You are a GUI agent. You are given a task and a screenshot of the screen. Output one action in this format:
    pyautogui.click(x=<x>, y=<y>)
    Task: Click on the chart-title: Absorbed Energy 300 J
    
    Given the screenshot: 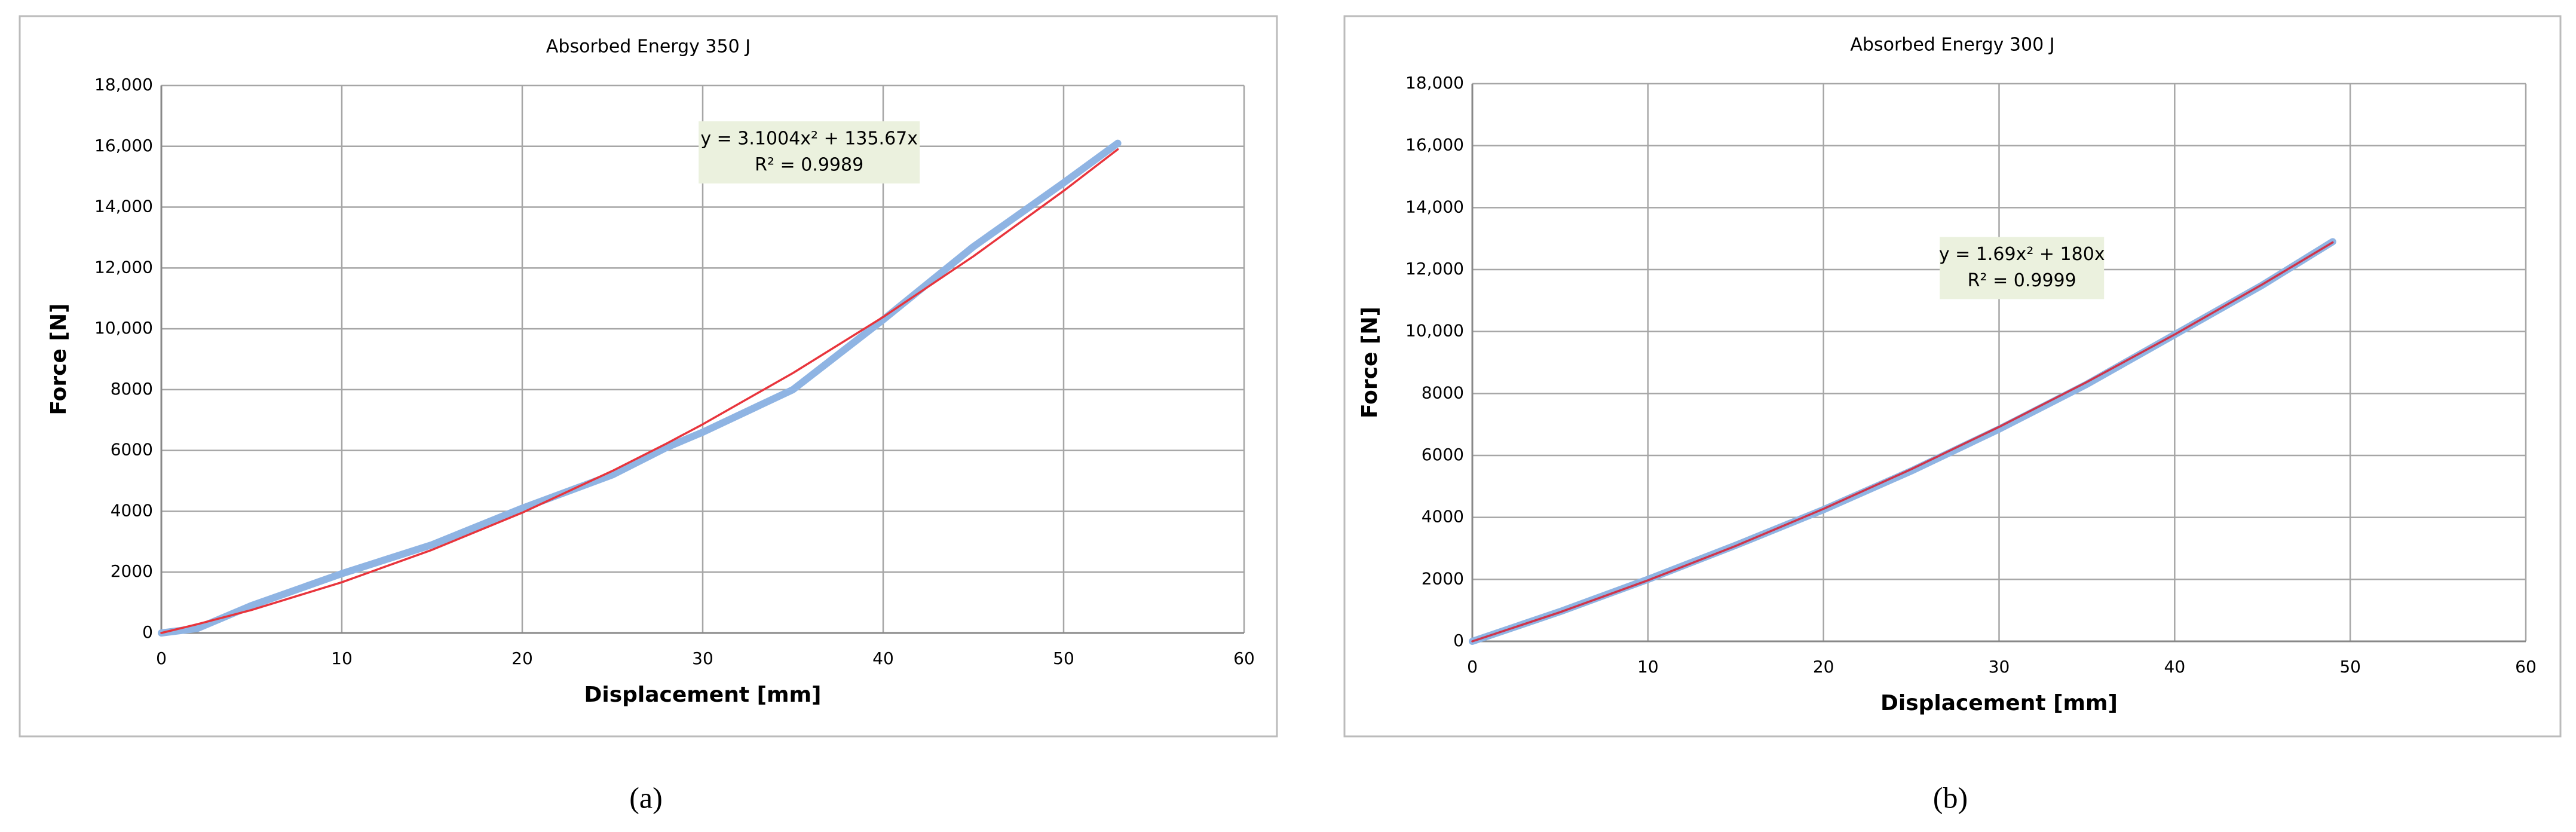 What is the action you would take?
    pyautogui.click(x=1952, y=46)
    